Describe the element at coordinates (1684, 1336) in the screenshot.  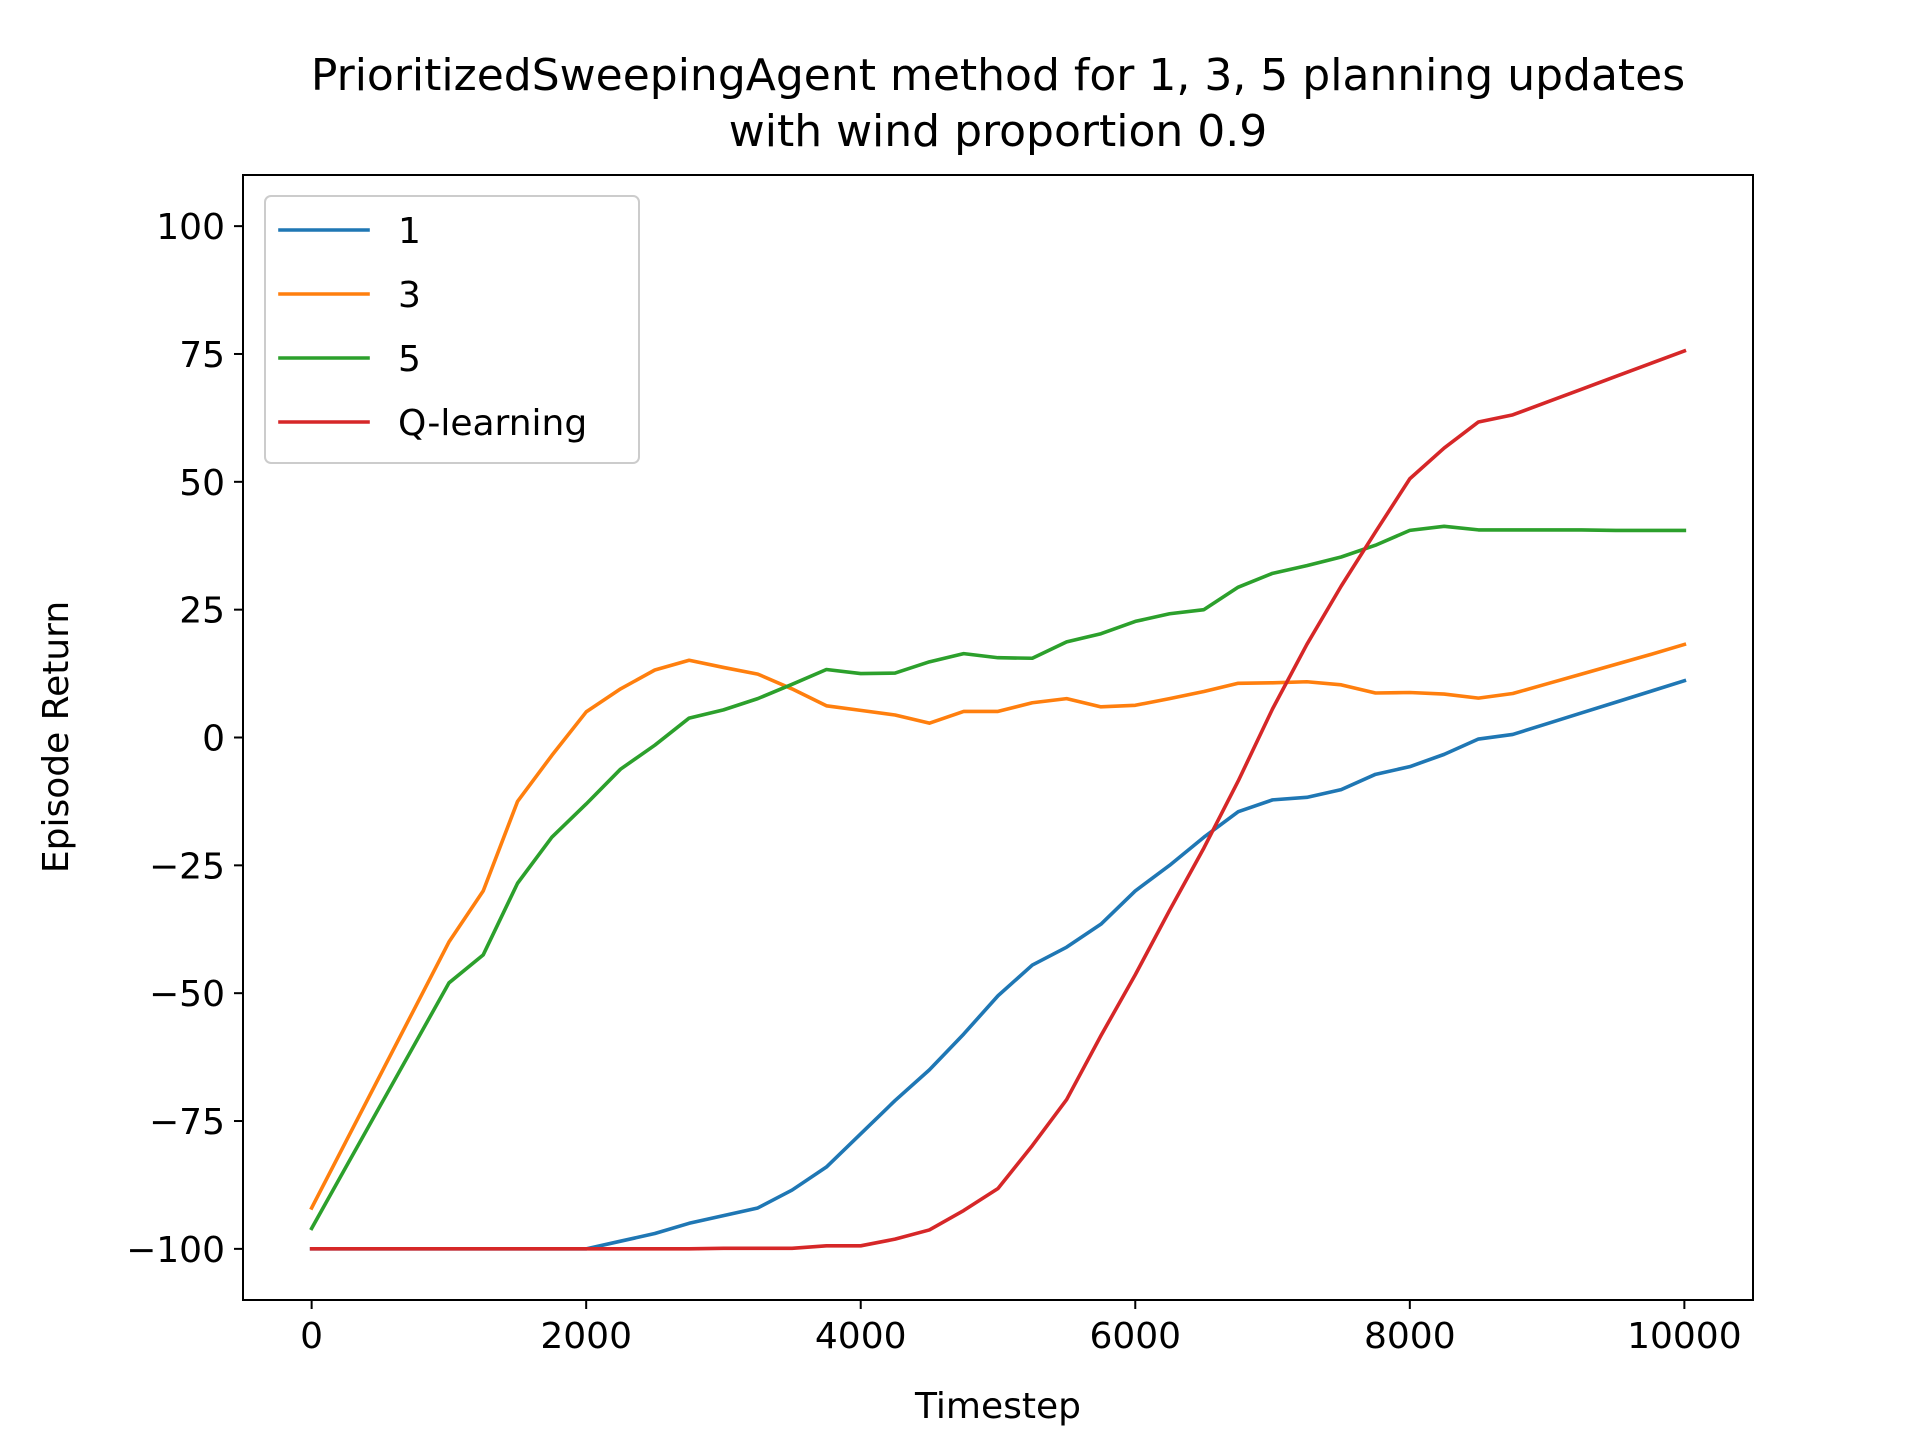
I see `x-tick-label: 10000` at that location.